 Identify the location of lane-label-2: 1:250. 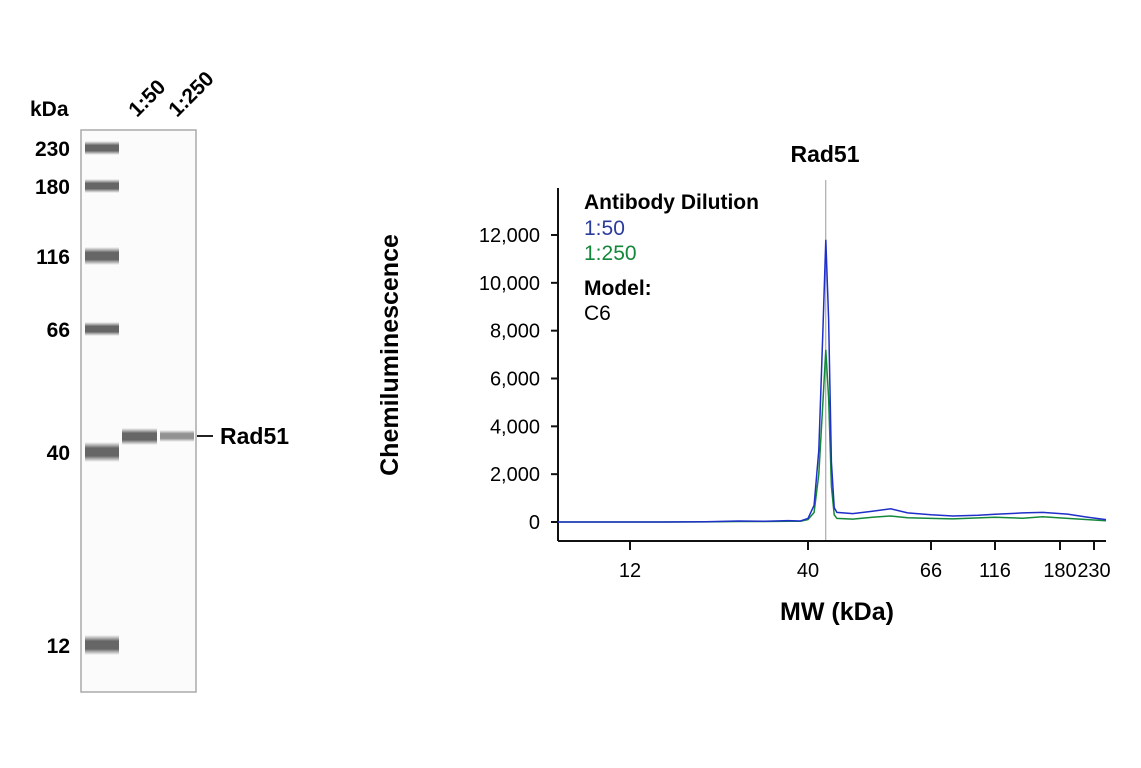
(191, 94).